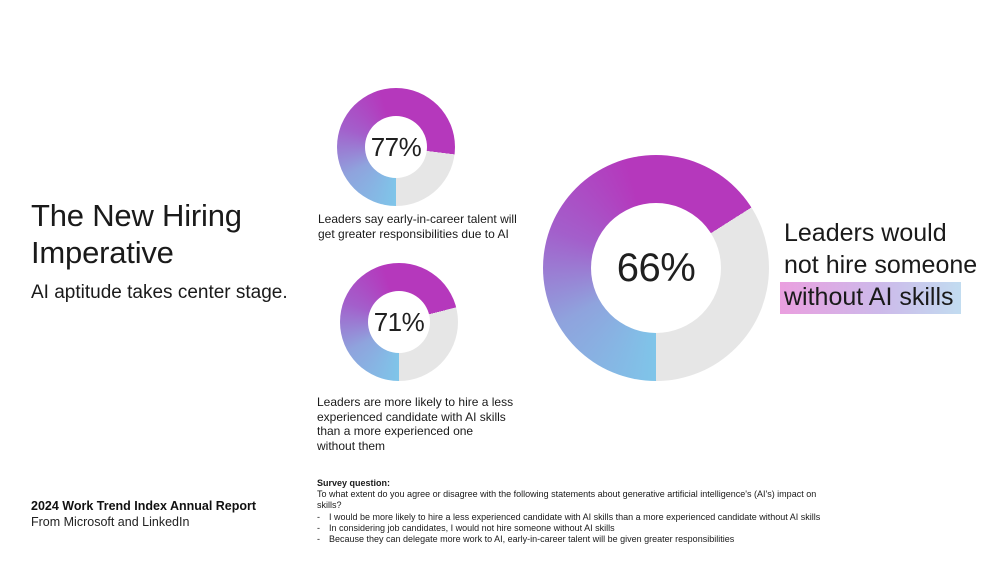  I want to click on donut-hole: 71%, so click(399, 322).